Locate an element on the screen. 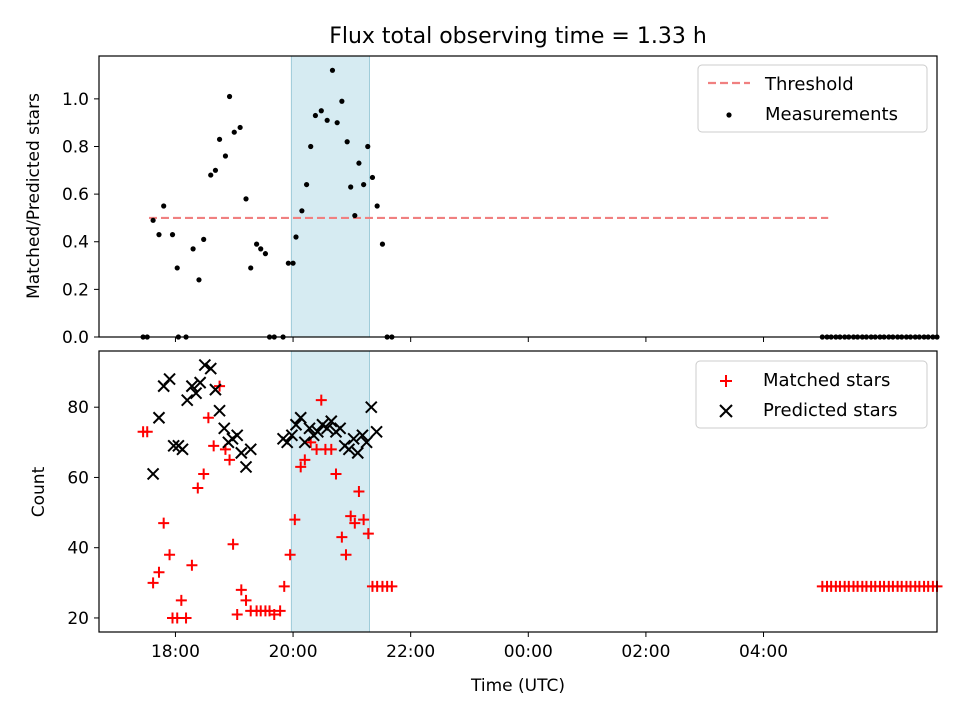  top-x-ticks is located at coordinates (469, 339).